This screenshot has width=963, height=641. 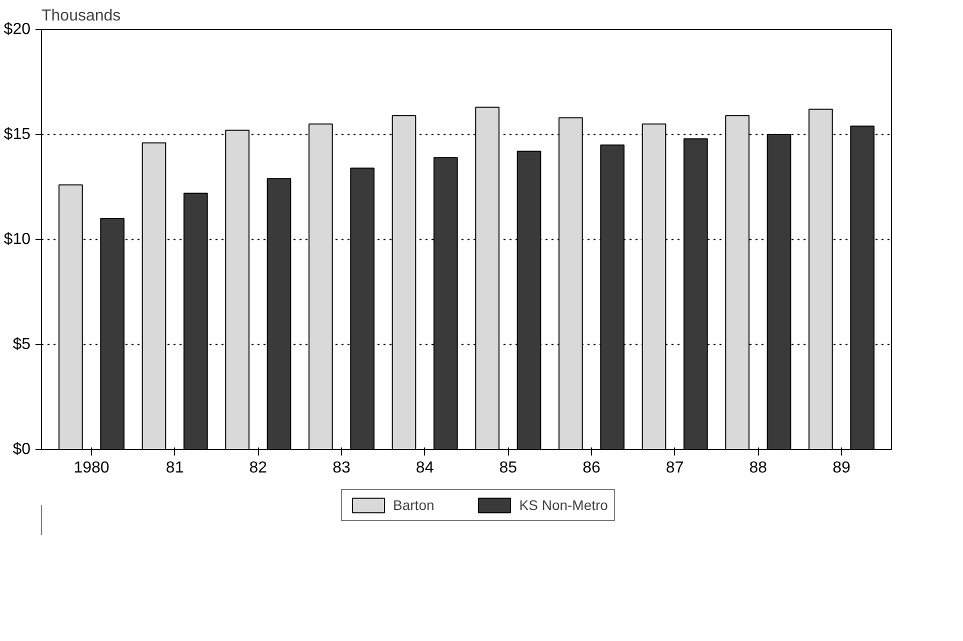 I want to click on x-tick-label: 83, so click(x=341, y=468).